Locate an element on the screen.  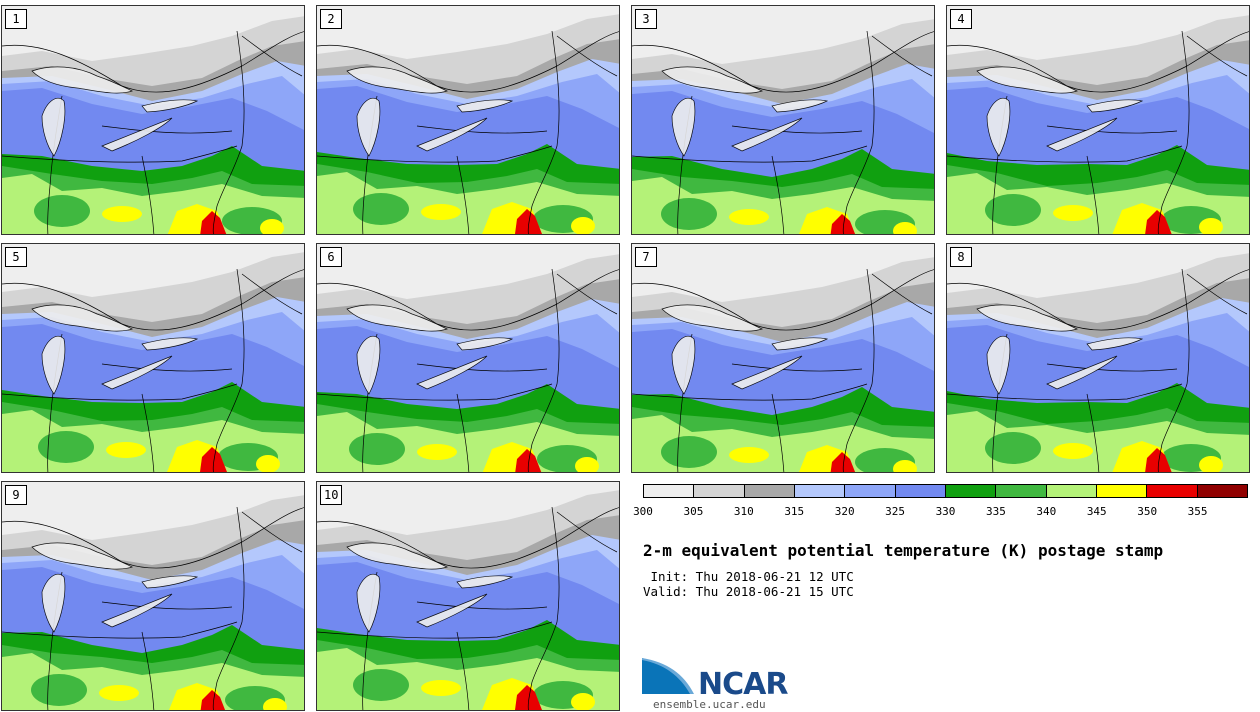
postage-stamp-panel: 7 is located at coordinates (783, 358).